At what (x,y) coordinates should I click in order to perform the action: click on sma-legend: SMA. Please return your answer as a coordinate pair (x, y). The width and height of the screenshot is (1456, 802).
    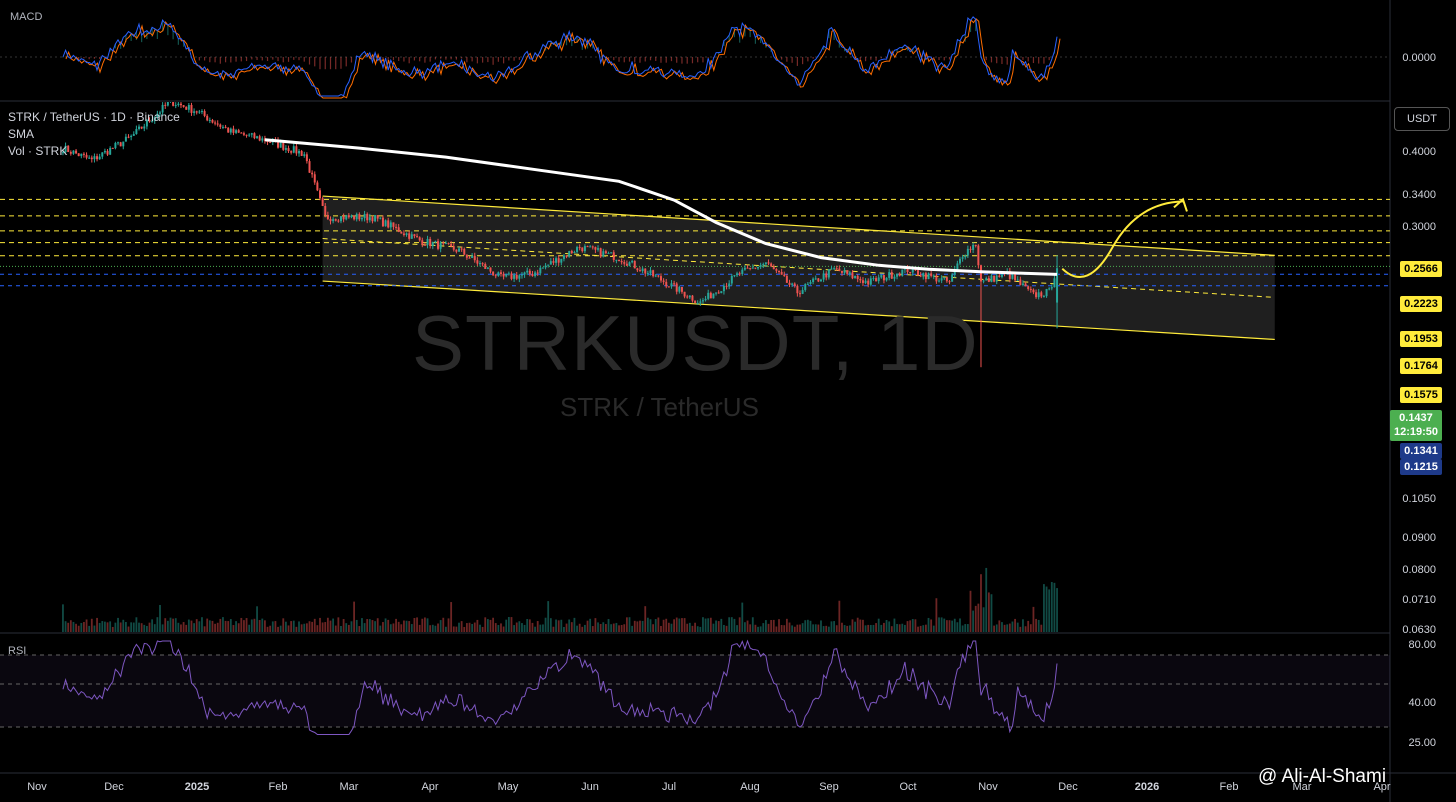
    Looking at the image, I should click on (21, 134).